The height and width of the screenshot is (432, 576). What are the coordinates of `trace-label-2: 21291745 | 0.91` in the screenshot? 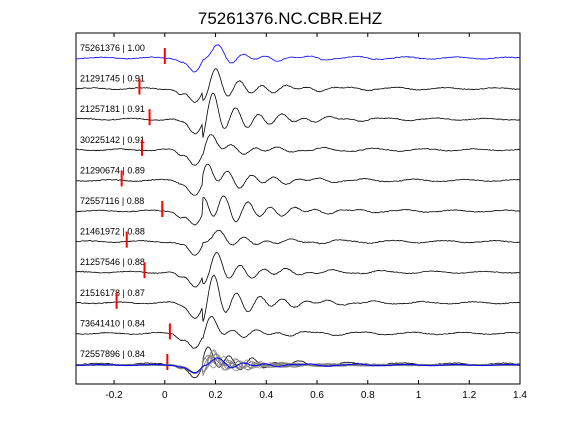 It's located at (112, 79).